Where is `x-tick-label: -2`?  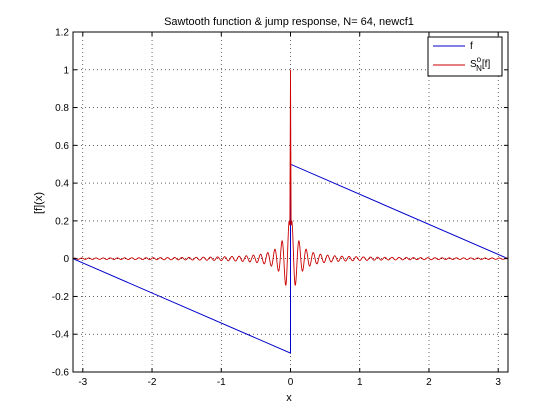
x-tick-label: -2 is located at coordinates (152, 382).